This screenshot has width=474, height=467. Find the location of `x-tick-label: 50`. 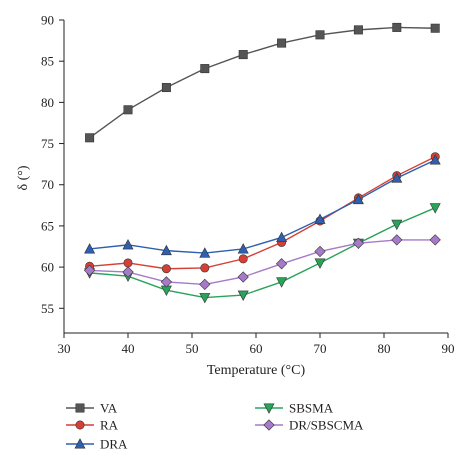

x-tick-label: 50 is located at coordinates (192, 348).